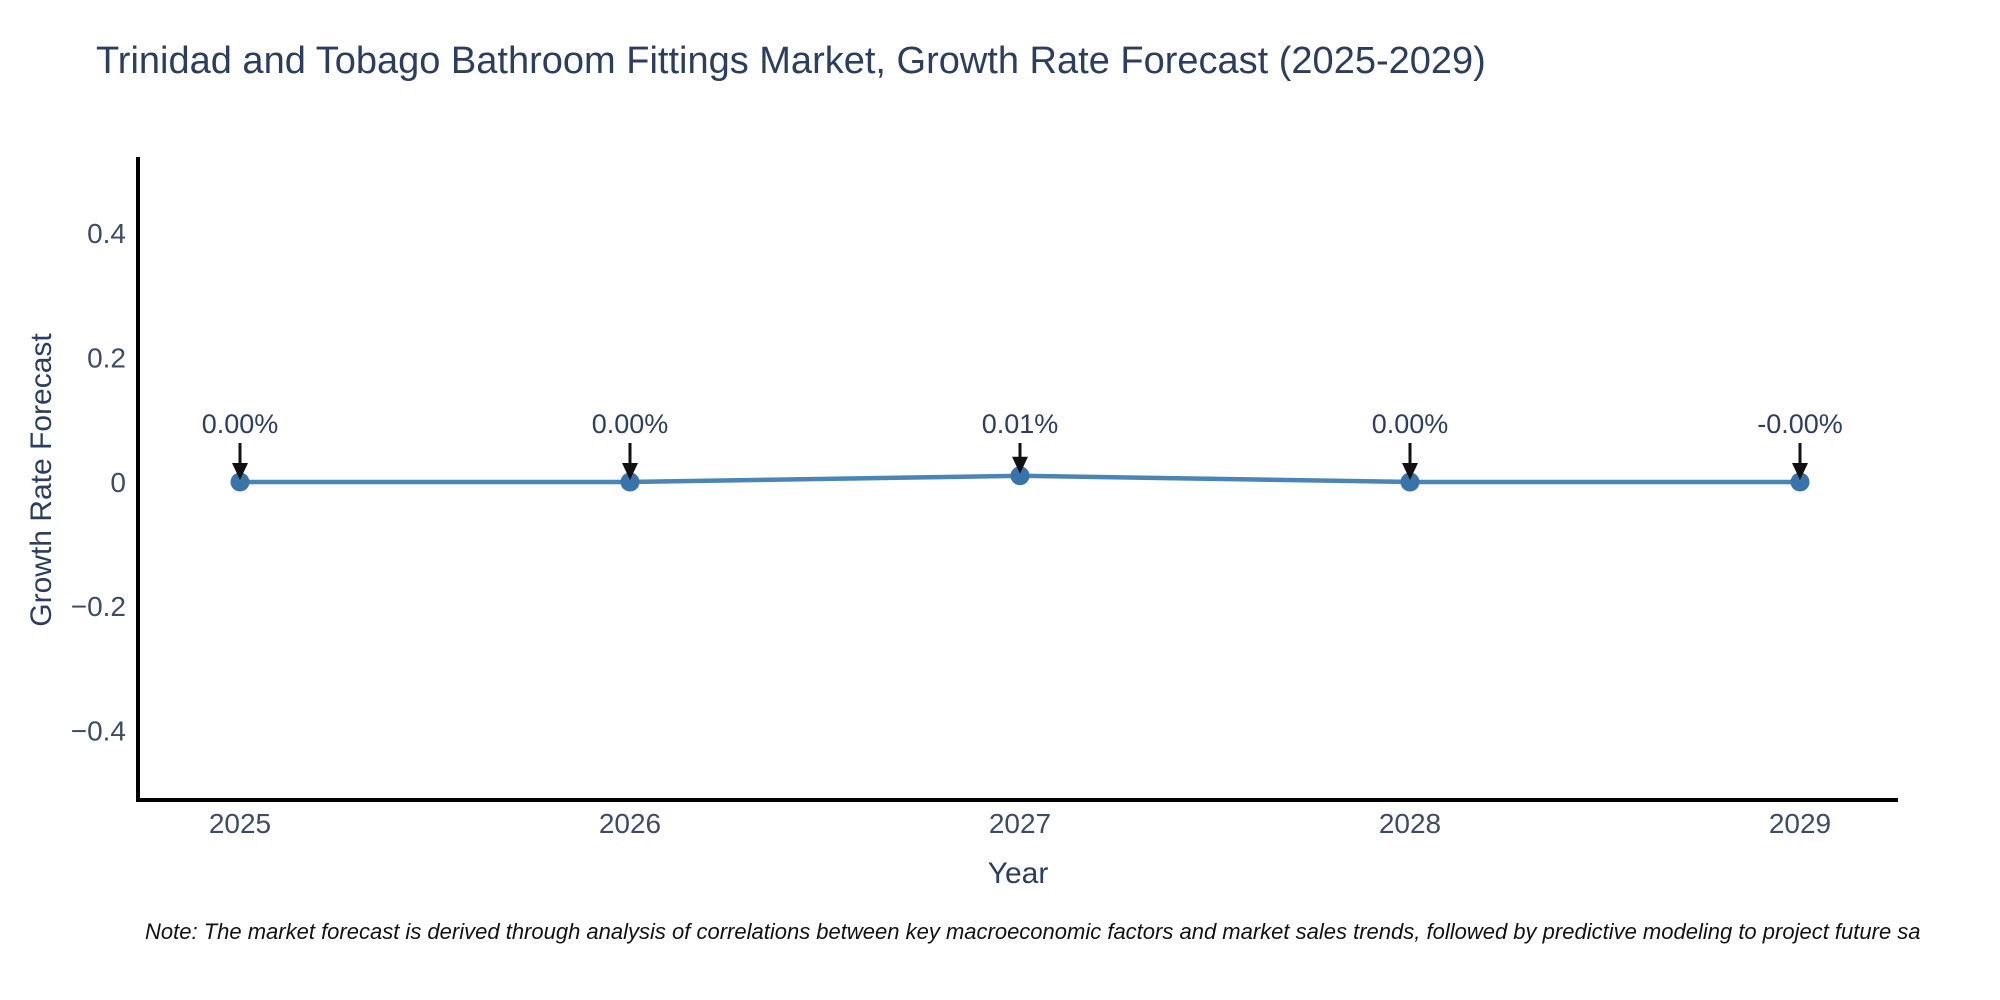  What do you see at coordinates (1018, 873) in the screenshot?
I see `x-axis-title: Year` at bounding box center [1018, 873].